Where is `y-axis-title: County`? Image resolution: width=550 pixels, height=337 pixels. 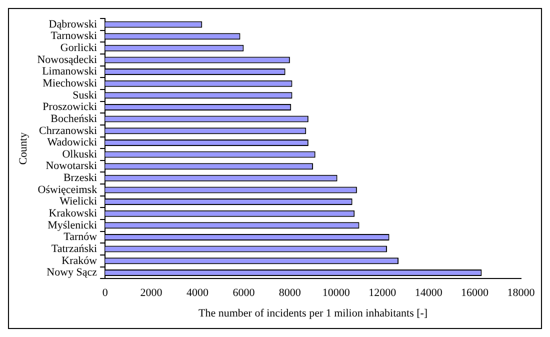
y-axis-title: County is located at coordinates (23, 148).